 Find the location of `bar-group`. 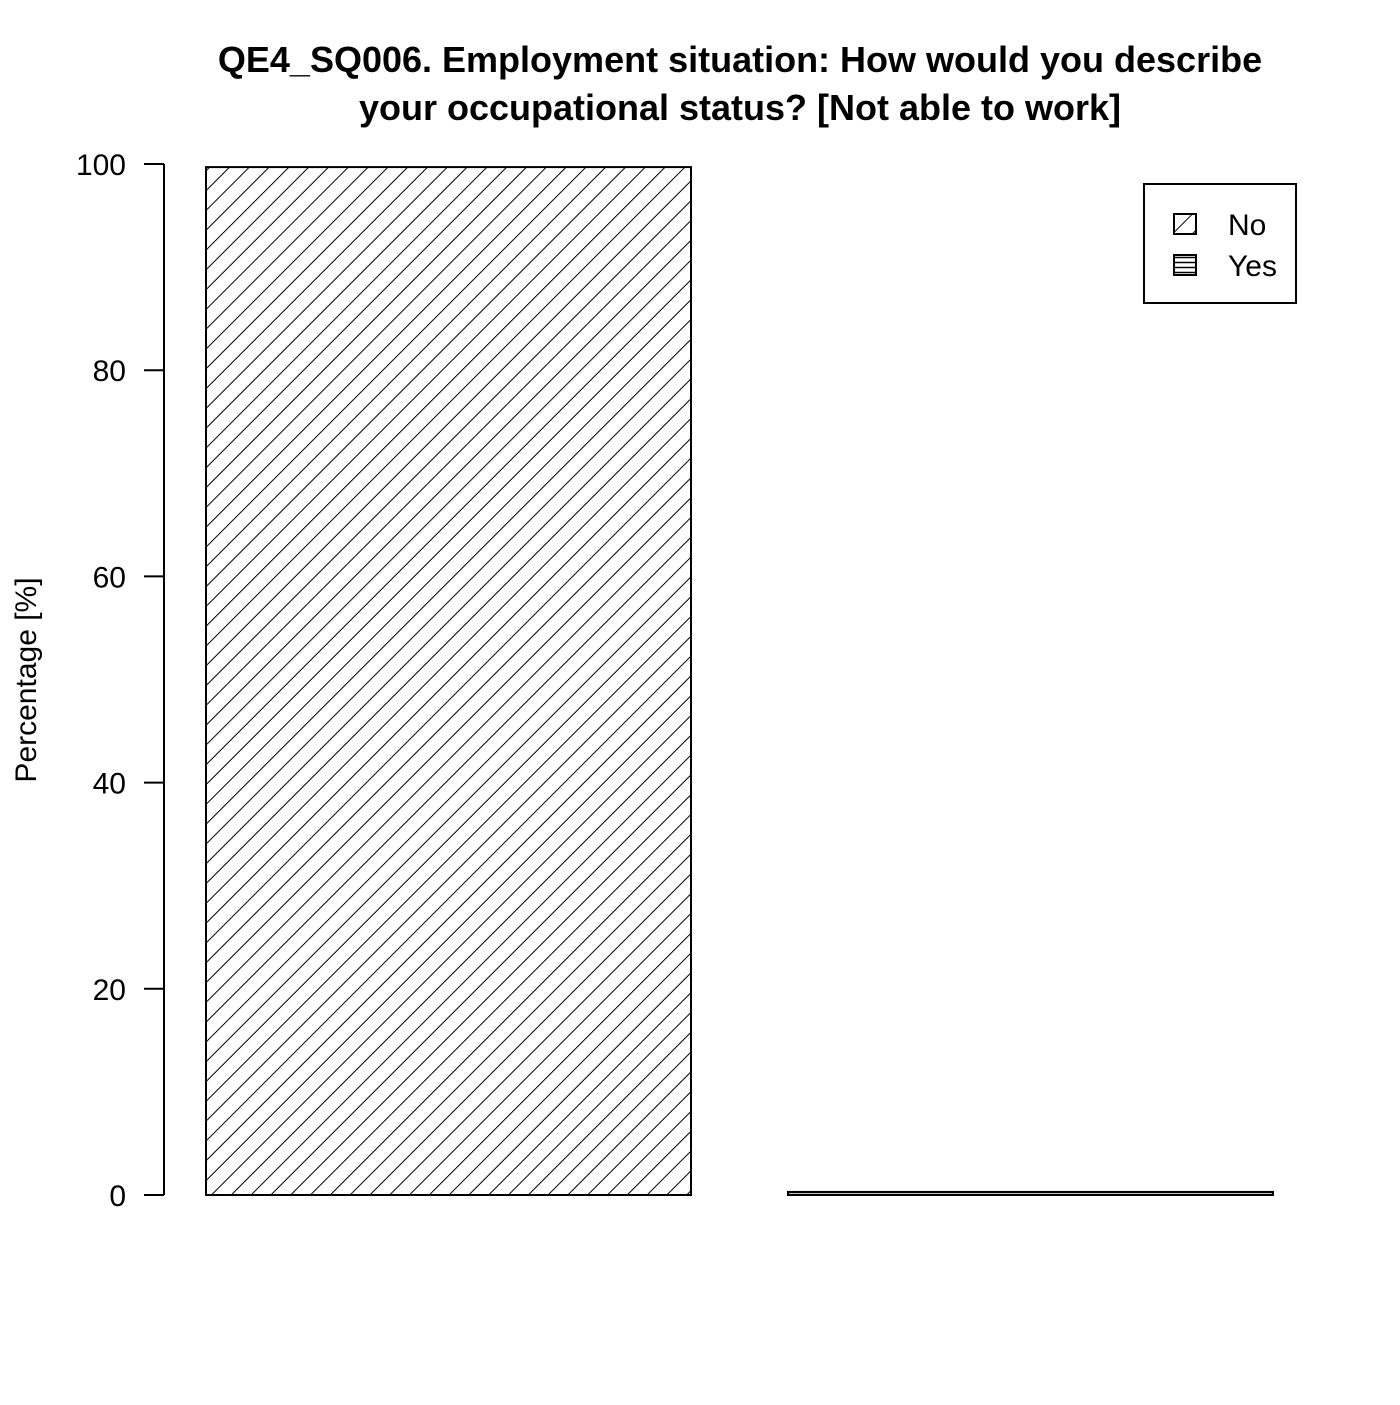

bar-group is located at coordinates (1030, 1193).